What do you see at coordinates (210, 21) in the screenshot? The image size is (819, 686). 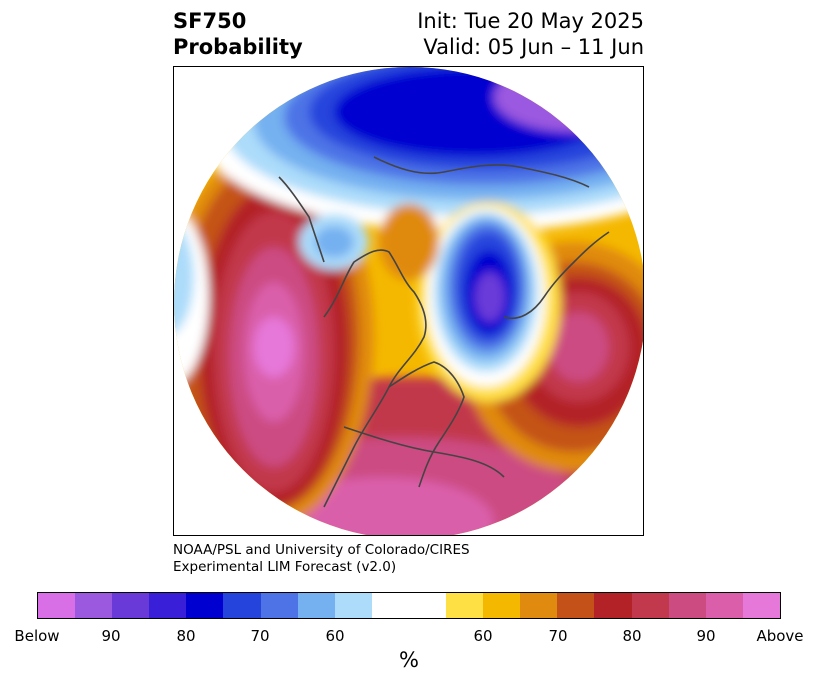 I see `variable-title: SF750` at bounding box center [210, 21].